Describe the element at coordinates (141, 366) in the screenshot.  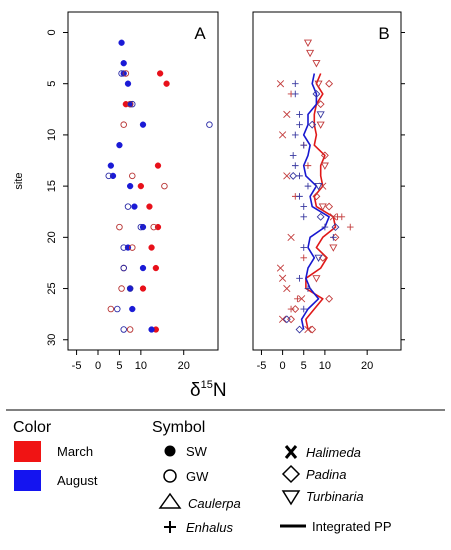
I see `x-tick-label-a: 10` at that location.